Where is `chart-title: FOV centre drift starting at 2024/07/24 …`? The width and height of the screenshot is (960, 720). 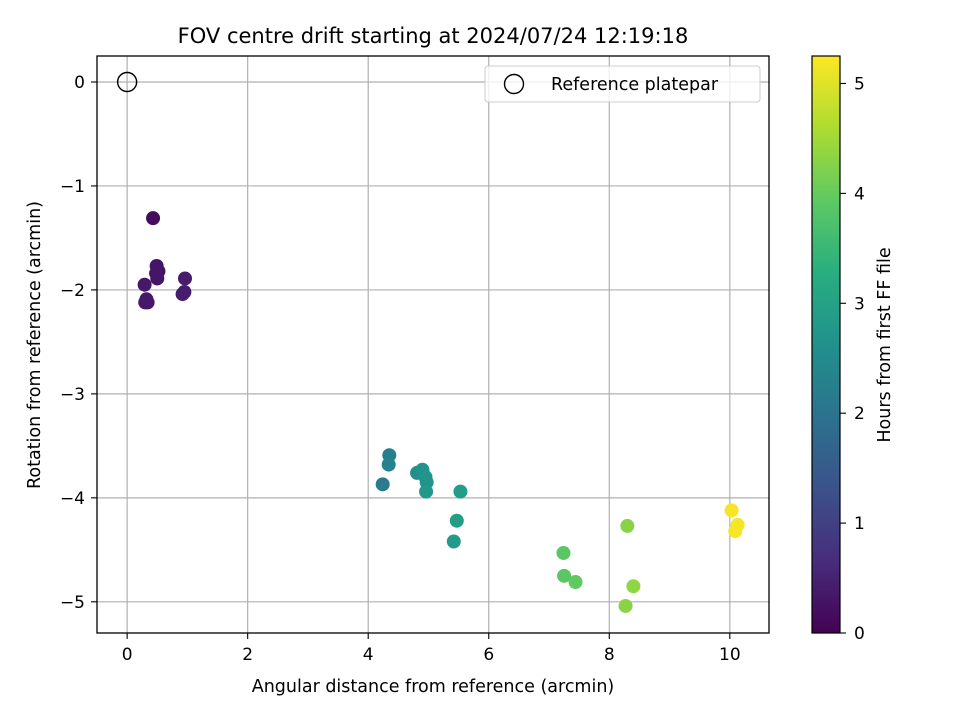 chart-title: FOV centre drift starting at 2024/07/24 … is located at coordinates (433, 36).